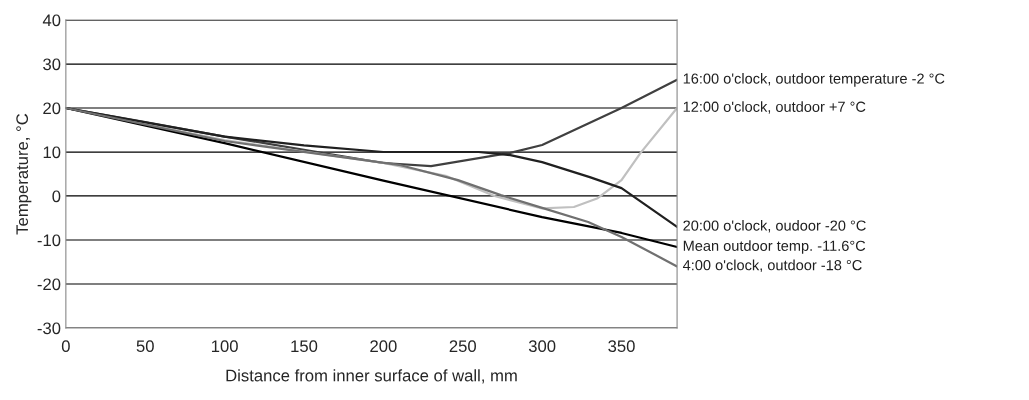  I want to click on x-tick-label: 250, so click(463, 346).